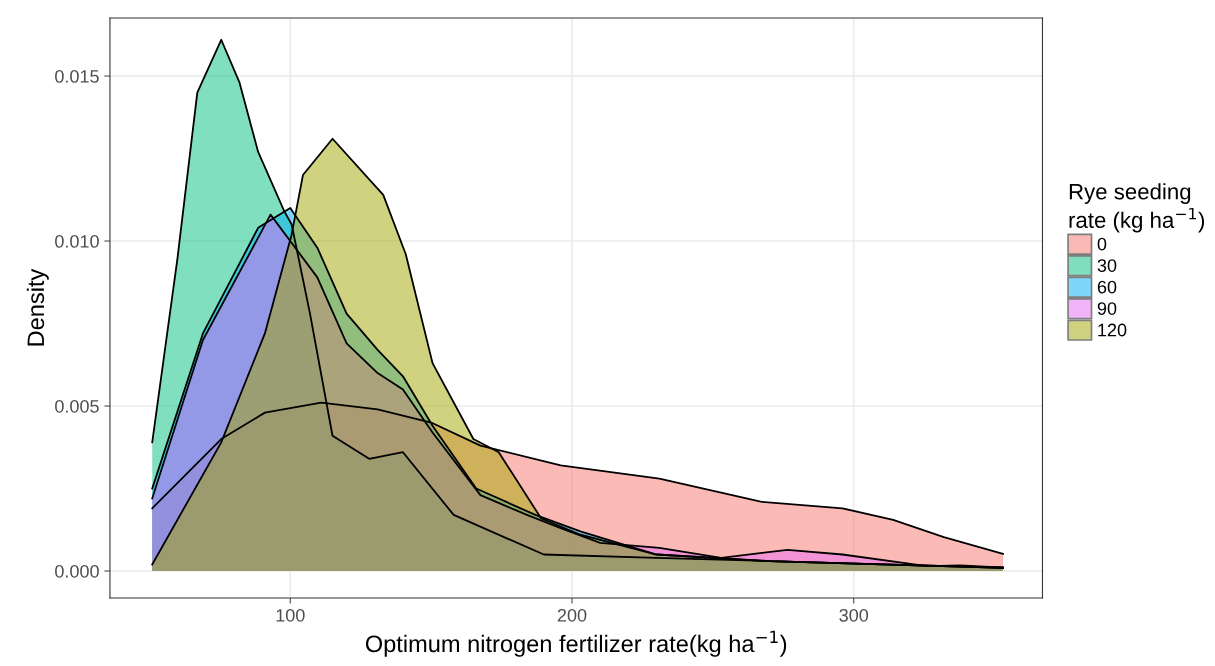  What do you see at coordinates (1107, 308) in the screenshot?
I see `legend-label: 90` at bounding box center [1107, 308].